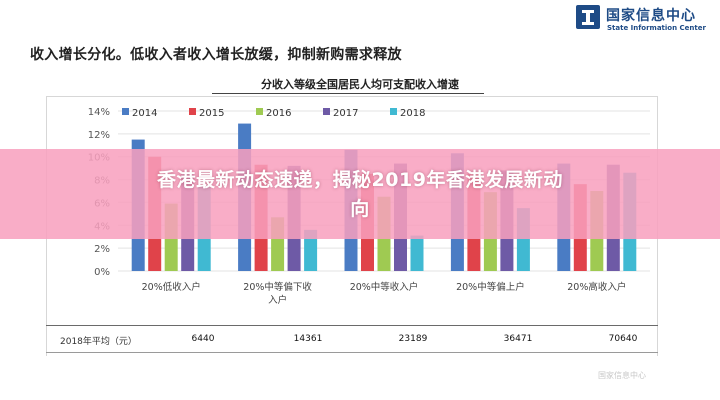 This screenshot has height=400, width=720. What do you see at coordinates (211, 113) in the screenshot?
I see `legend-label: 2015` at bounding box center [211, 113].